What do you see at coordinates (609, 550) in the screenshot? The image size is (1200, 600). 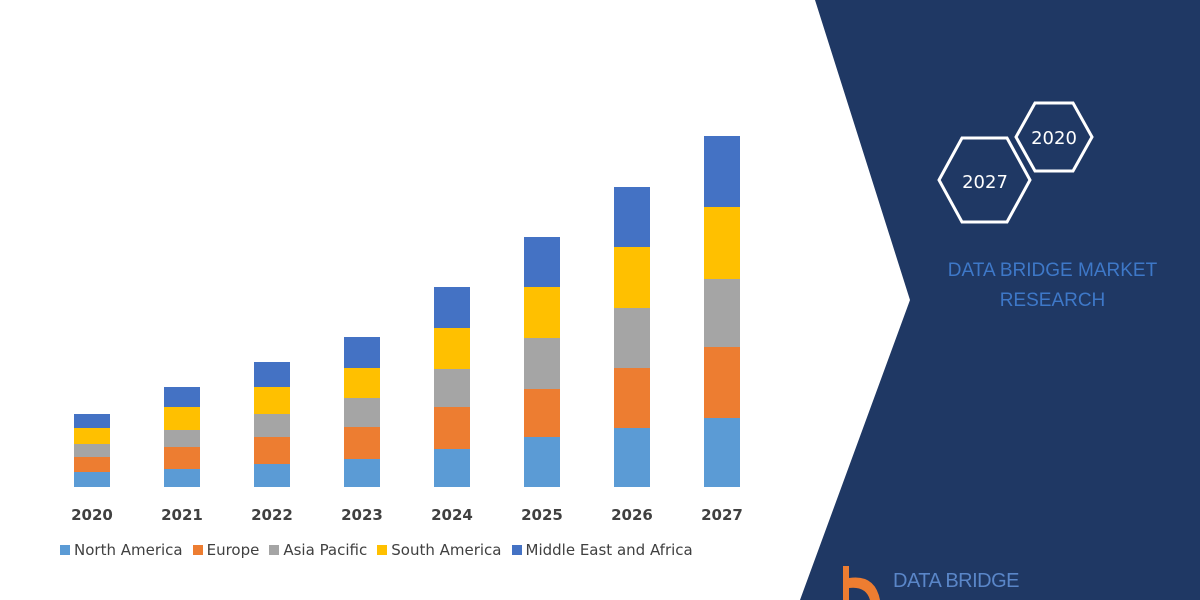 I see `legend-label: Middle East and Africa` at bounding box center [609, 550].